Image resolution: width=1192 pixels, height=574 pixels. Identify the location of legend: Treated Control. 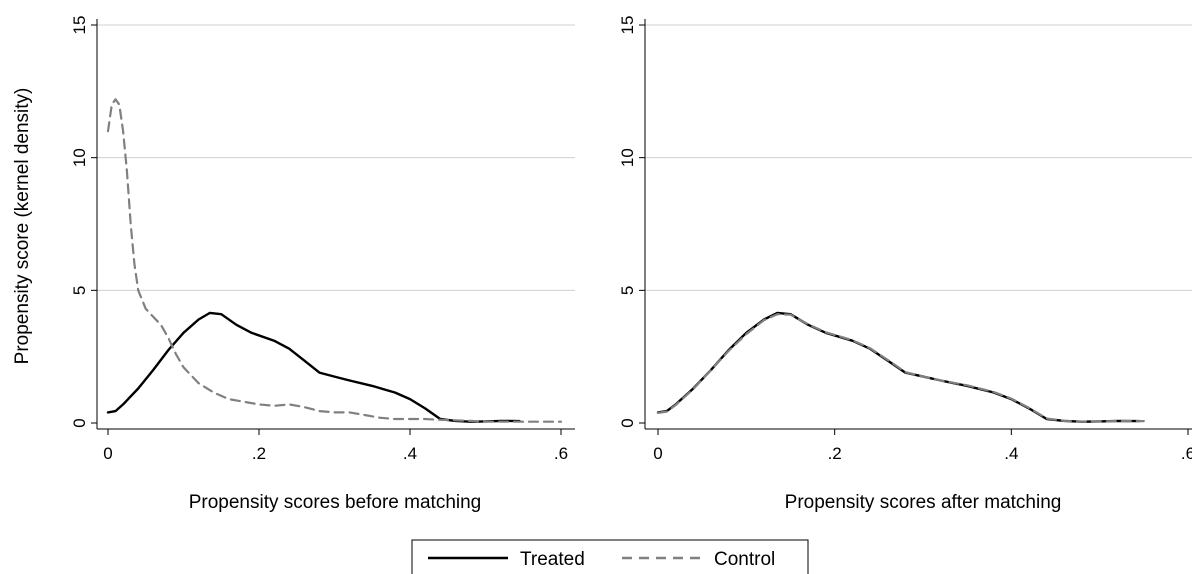
(610, 556).